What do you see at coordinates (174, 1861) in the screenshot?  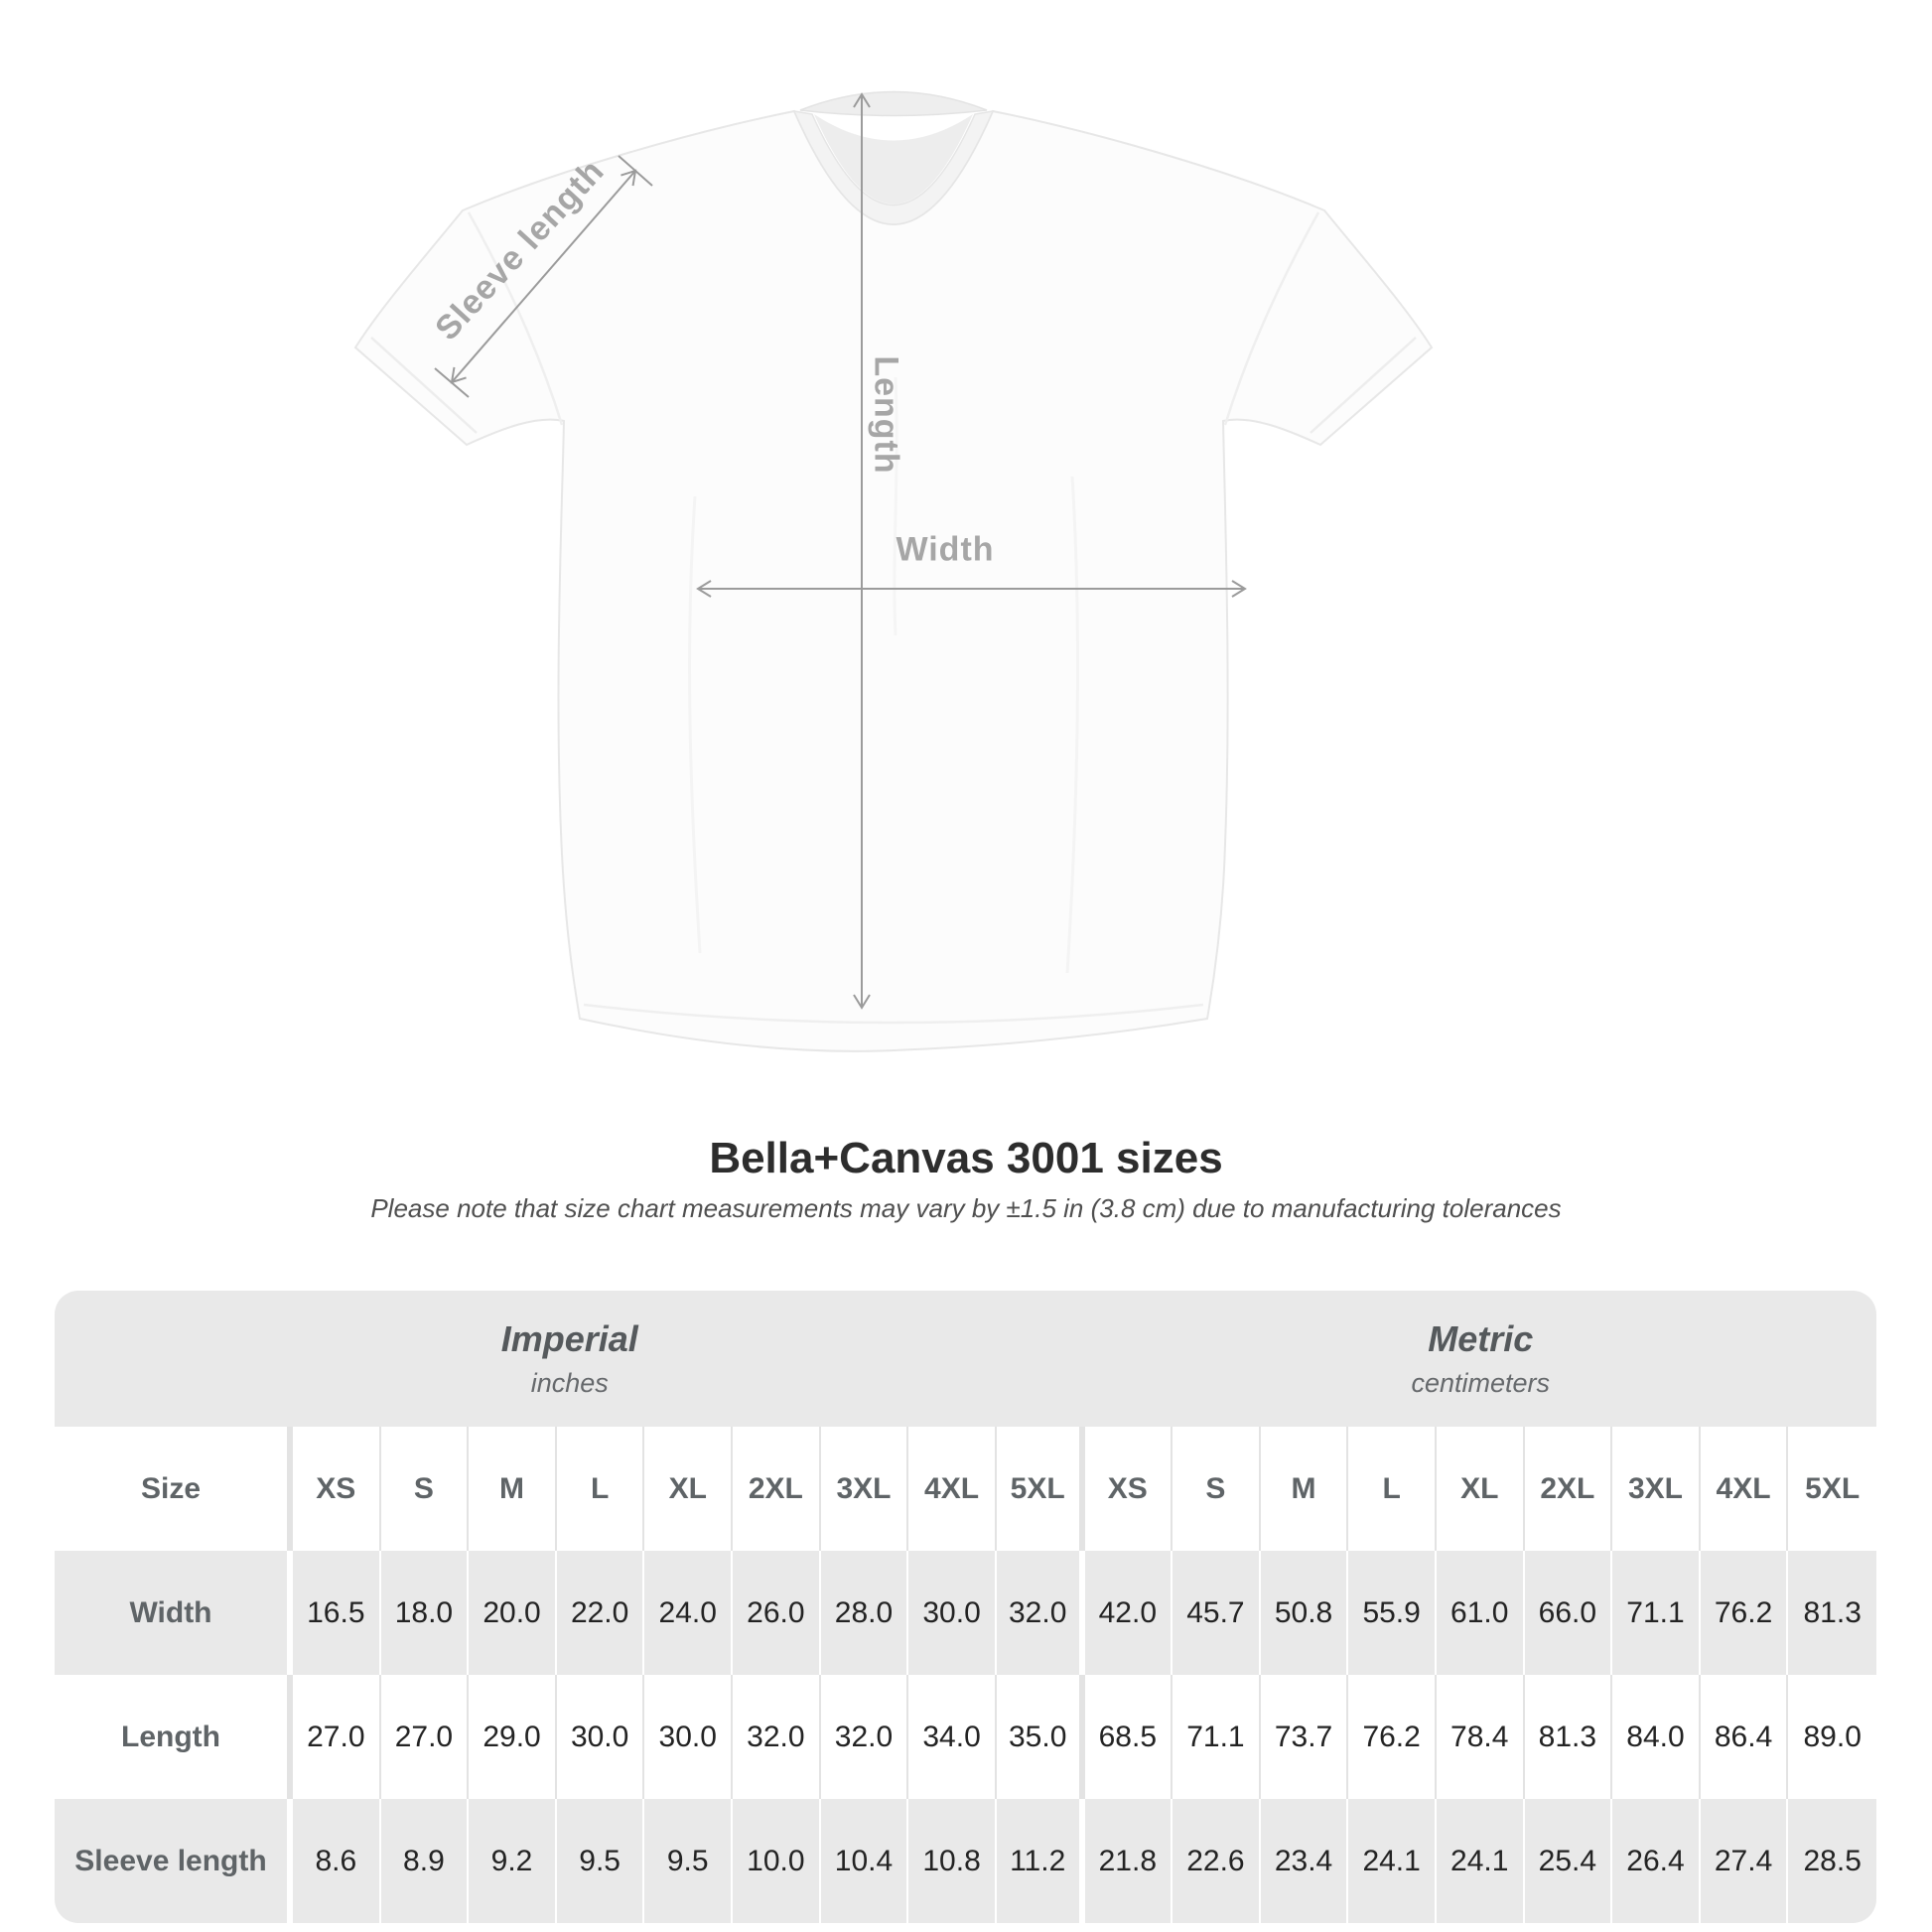 I see `row-label-sleeve-length: Sleeve length` at bounding box center [174, 1861].